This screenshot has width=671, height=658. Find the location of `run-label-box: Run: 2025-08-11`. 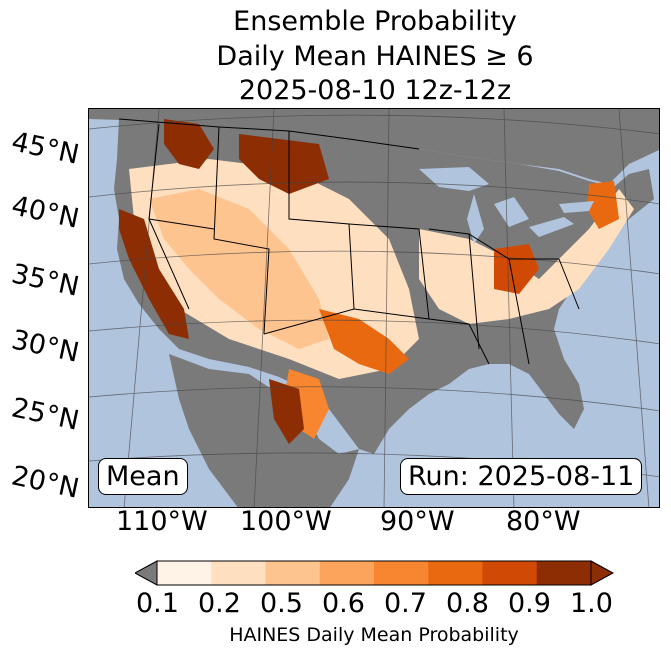

run-label-box: Run: 2025-08-11 is located at coordinates (521, 476).